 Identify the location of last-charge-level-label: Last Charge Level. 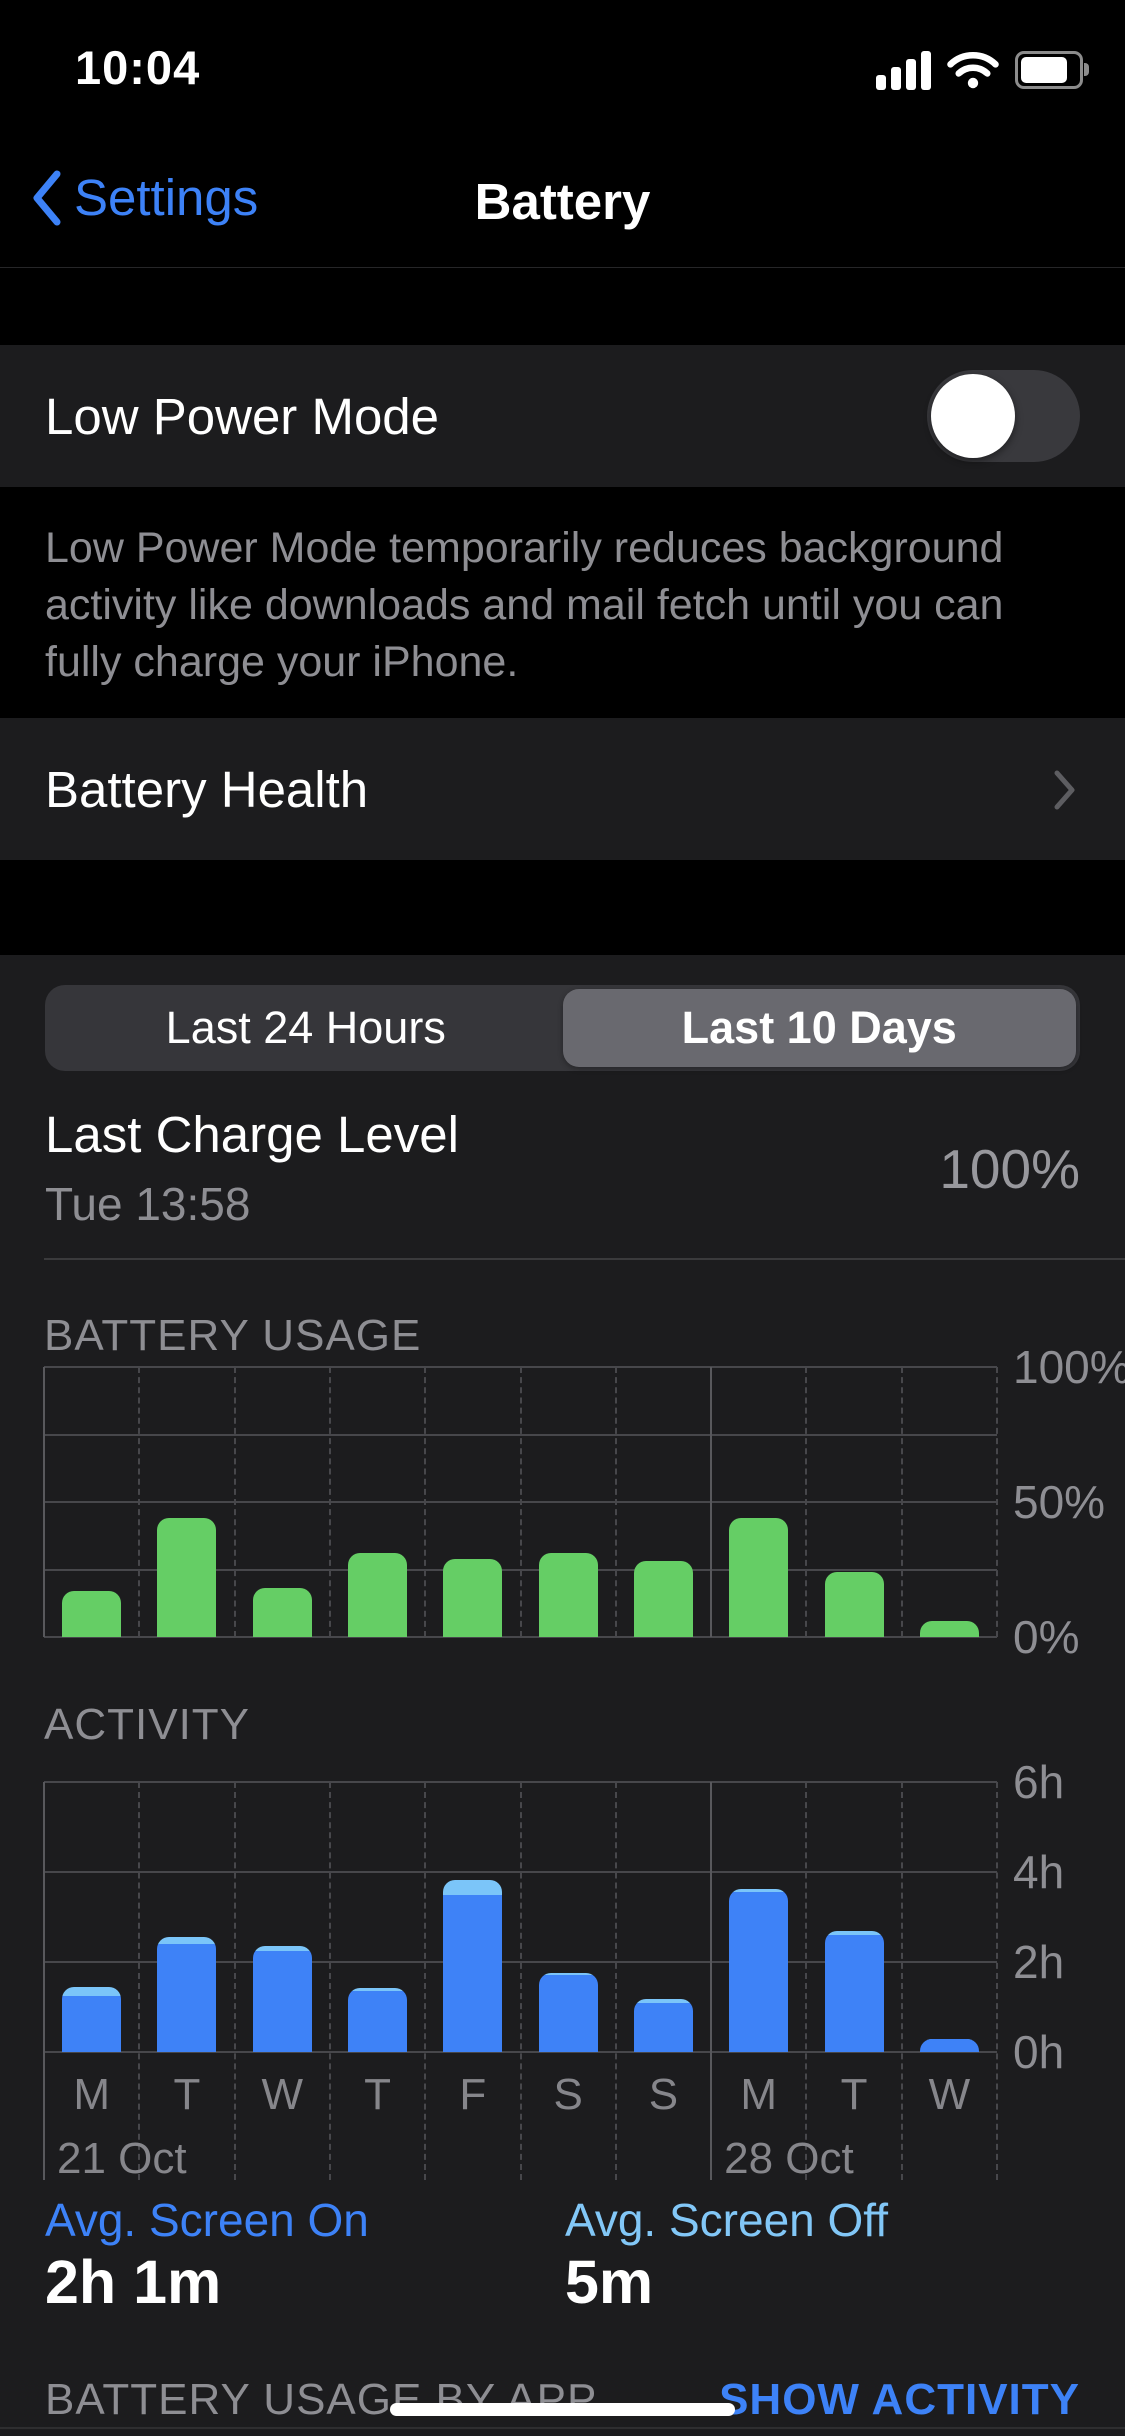
(252, 1134).